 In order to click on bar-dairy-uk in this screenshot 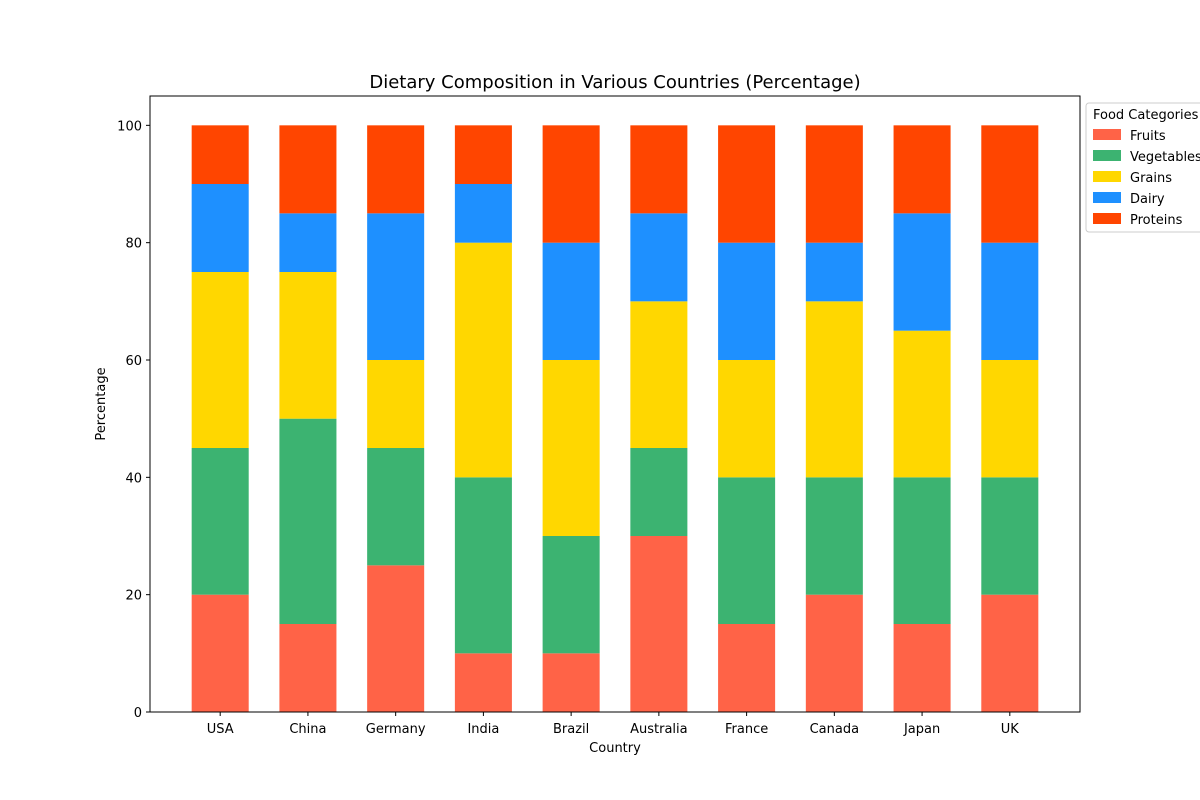, I will do `click(1010, 301)`.